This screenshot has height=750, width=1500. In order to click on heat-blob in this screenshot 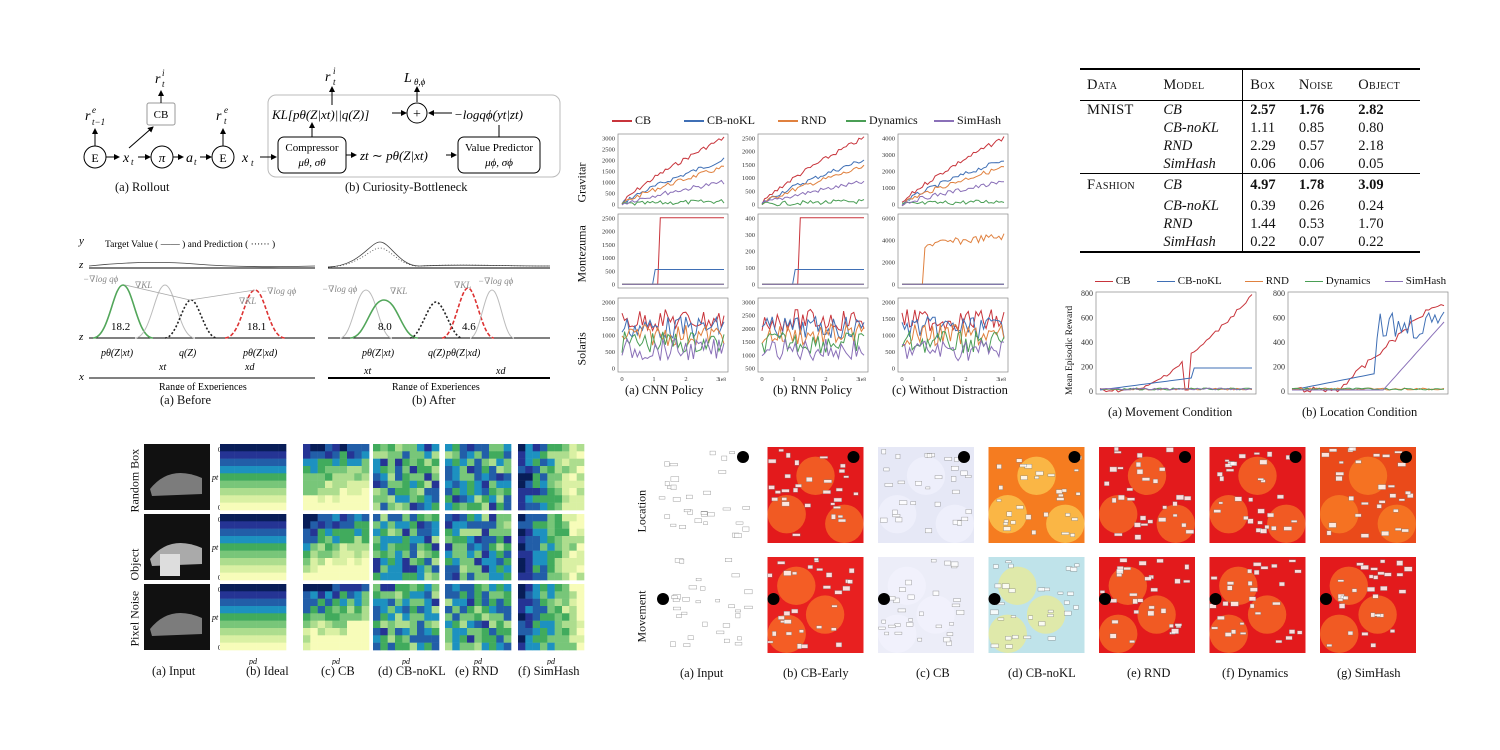, I will do `click(1228, 514)`.